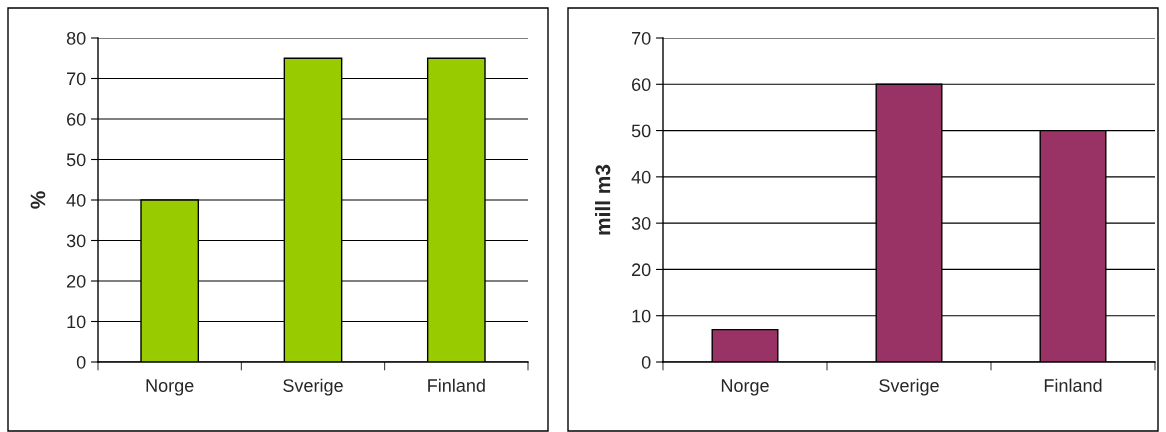  Describe the element at coordinates (76, 38) in the screenshot. I see `y-tick-label: 80` at that location.